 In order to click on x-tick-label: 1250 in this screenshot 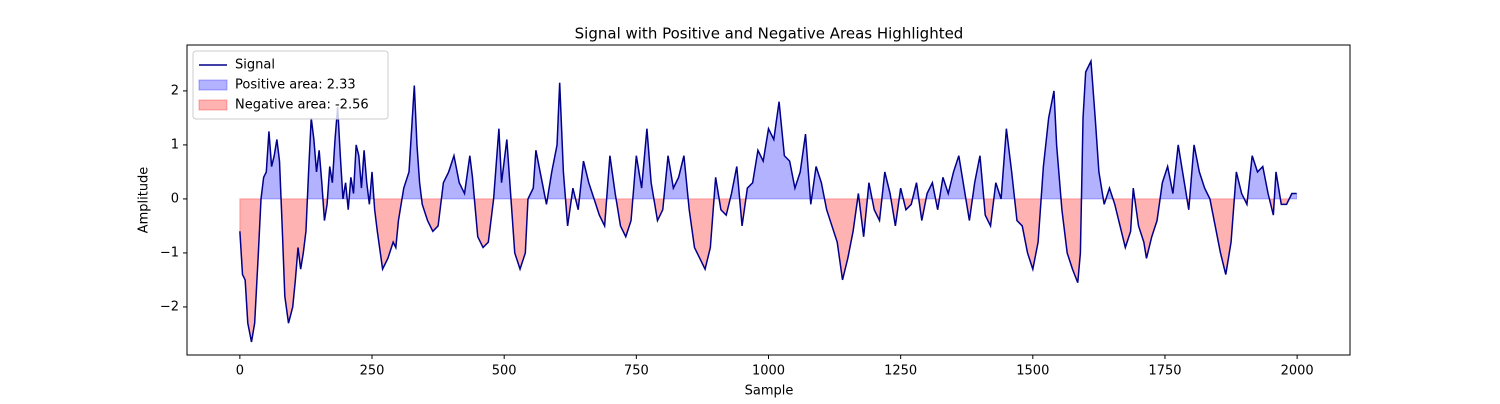, I will do `click(900, 371)`.